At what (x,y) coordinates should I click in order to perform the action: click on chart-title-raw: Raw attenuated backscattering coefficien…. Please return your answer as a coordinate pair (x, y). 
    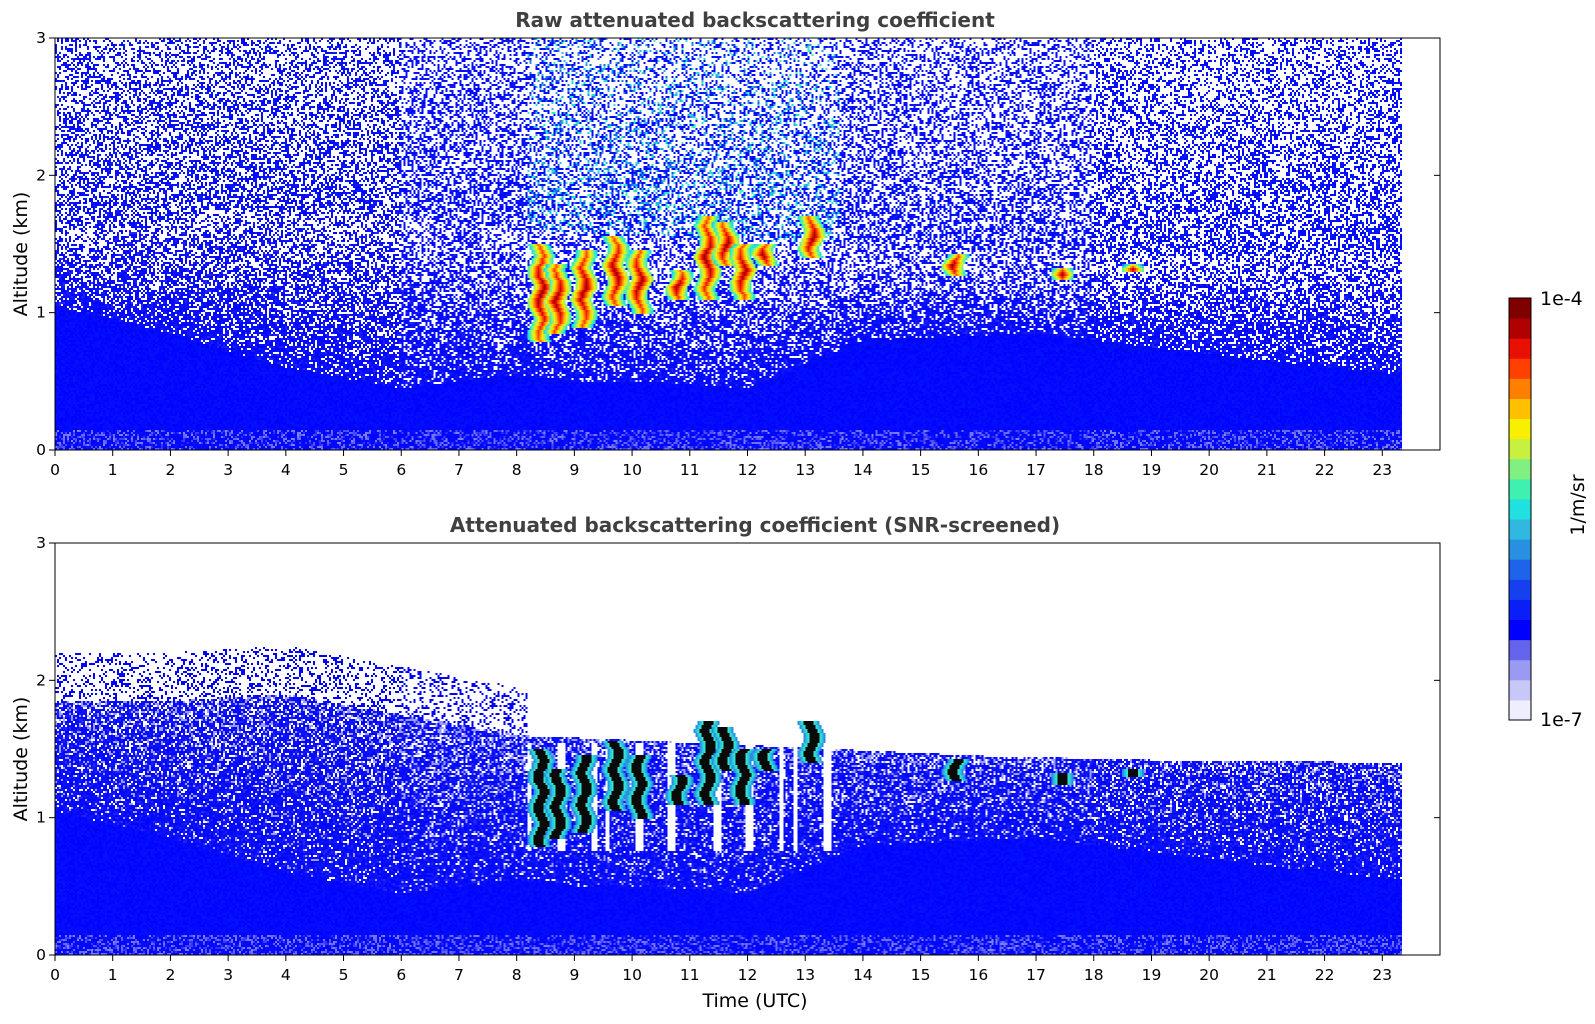
    Looking at the image, I should click on (755, 20).